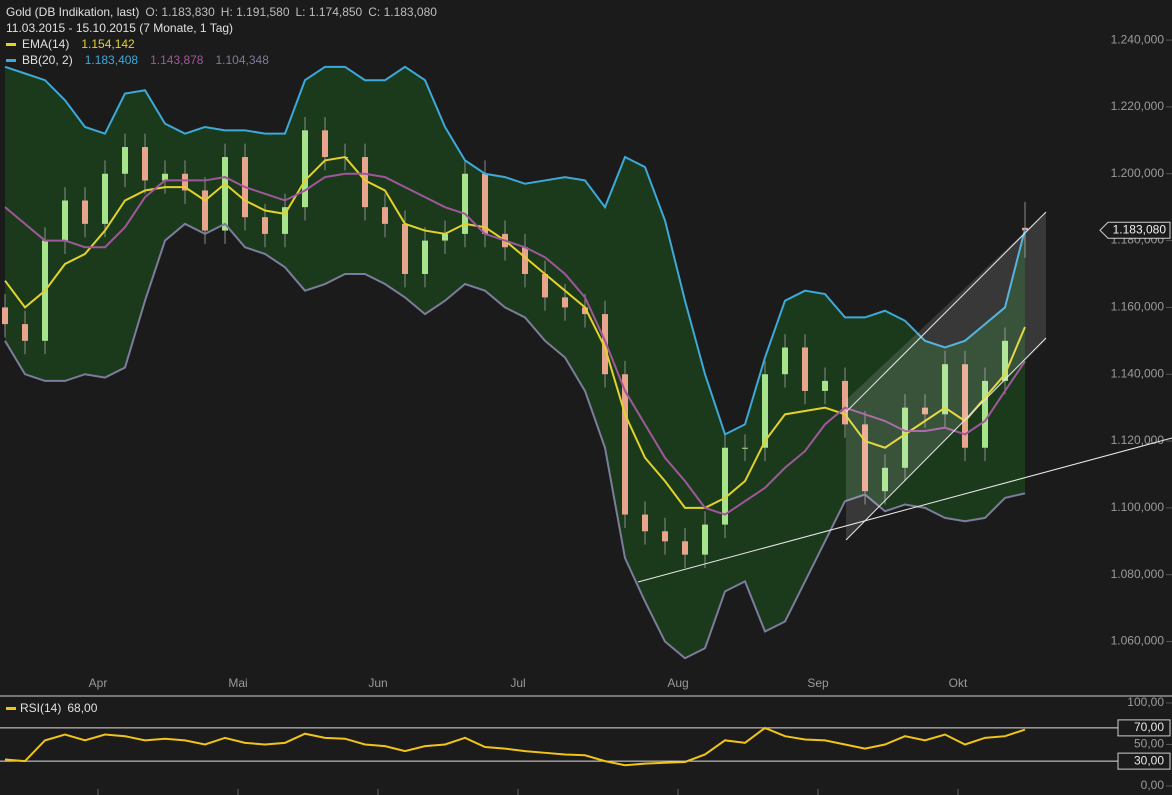 The height and width of the screenshot is (795, 1172). I want to click on y-tick-label: 30,00, so click(1149, 760).